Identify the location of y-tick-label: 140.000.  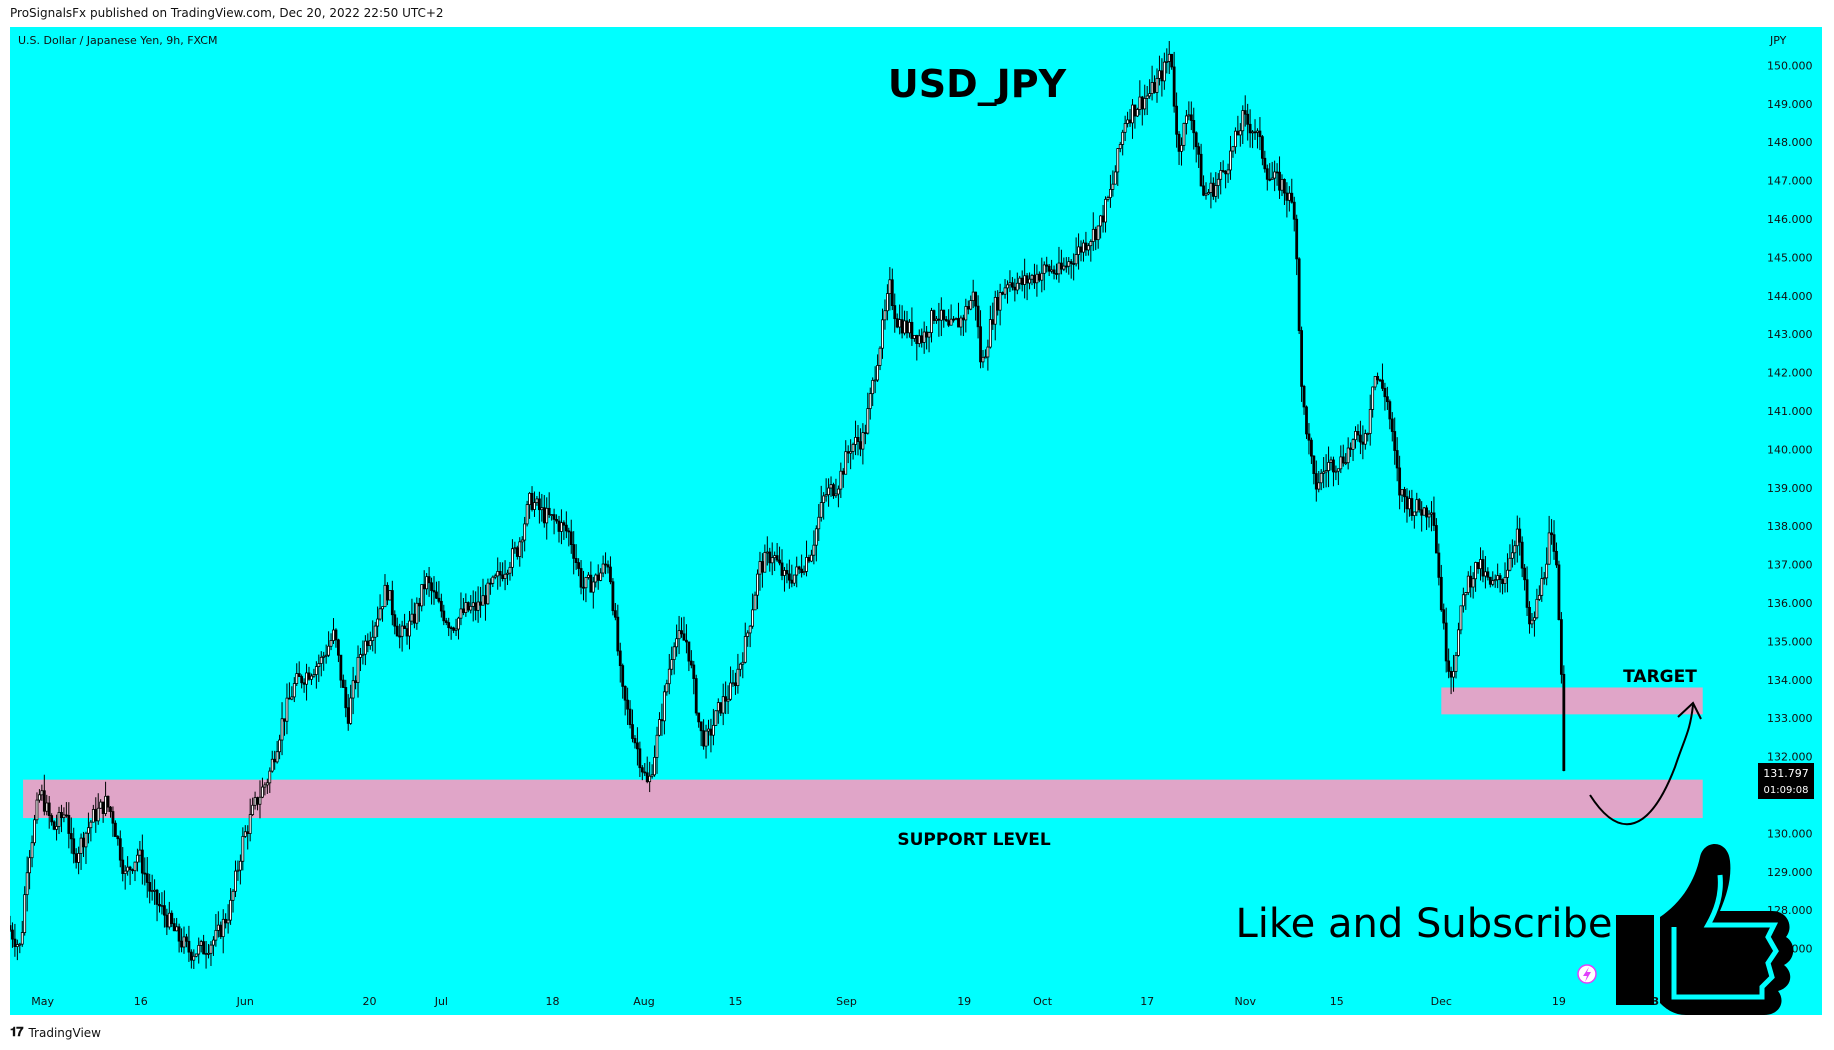
(1790, 449).